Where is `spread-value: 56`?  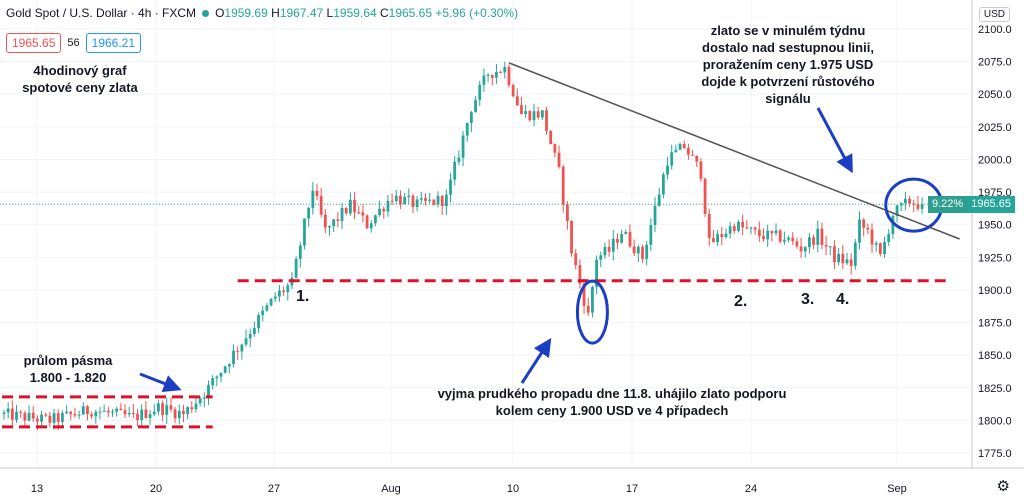 spread-value: 56 is located at coordinates (73, 43).